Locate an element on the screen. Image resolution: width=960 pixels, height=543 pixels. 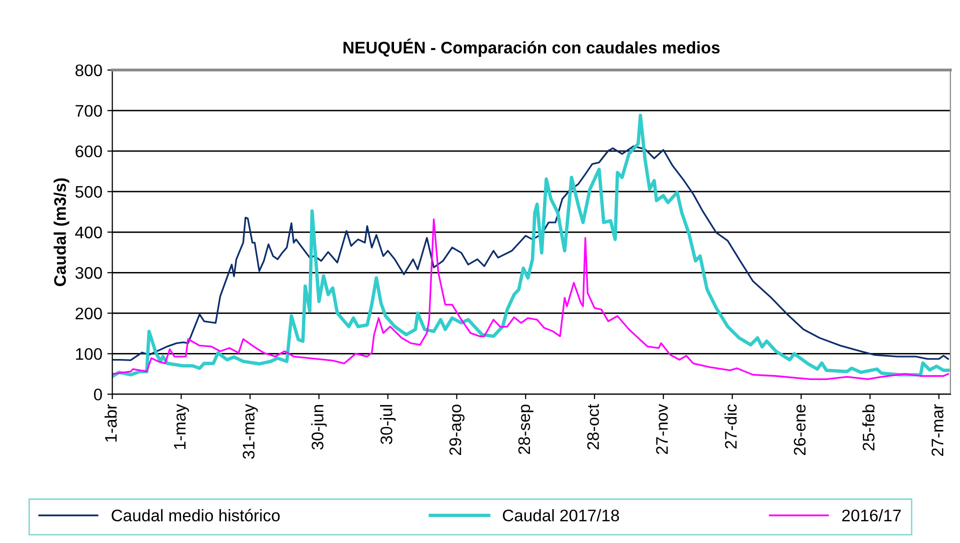
y-tick-label: 300 is located at coordinates (88, 273).